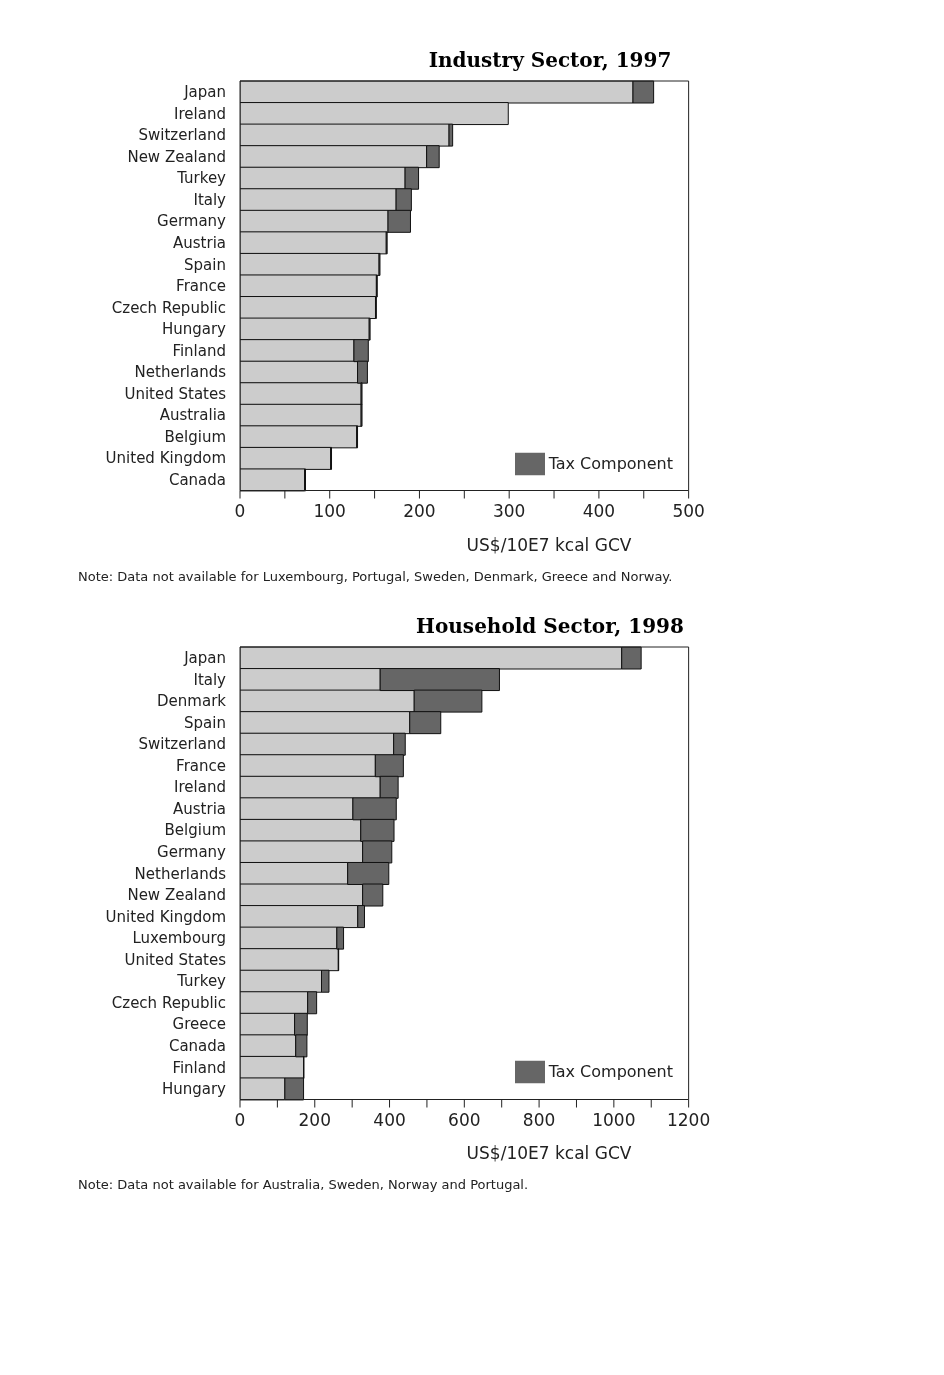 This screenshot has height=1375, width=944. I want to click on chart-title: Household Sector, 1998, so click(550, 625).